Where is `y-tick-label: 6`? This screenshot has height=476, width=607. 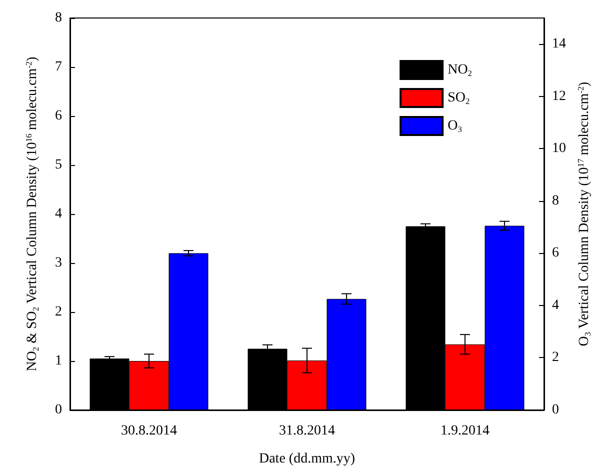
y-tick-label: 6 is located at coordinates (58, 116).